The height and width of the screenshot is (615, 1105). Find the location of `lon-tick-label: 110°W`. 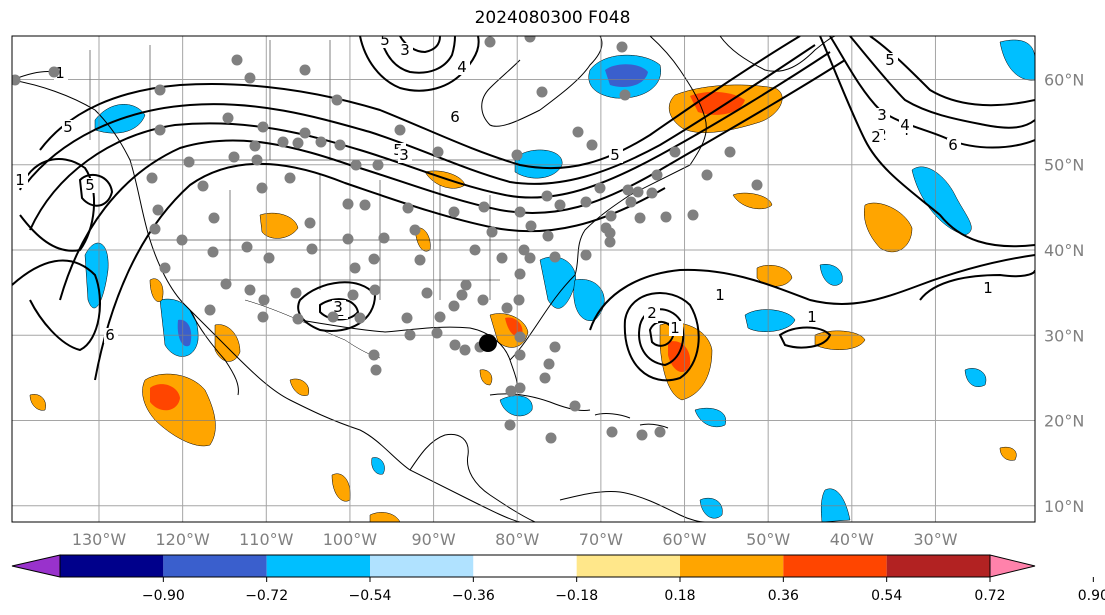

lon-tick-label: 110°W is located at coordinates (266, 539).